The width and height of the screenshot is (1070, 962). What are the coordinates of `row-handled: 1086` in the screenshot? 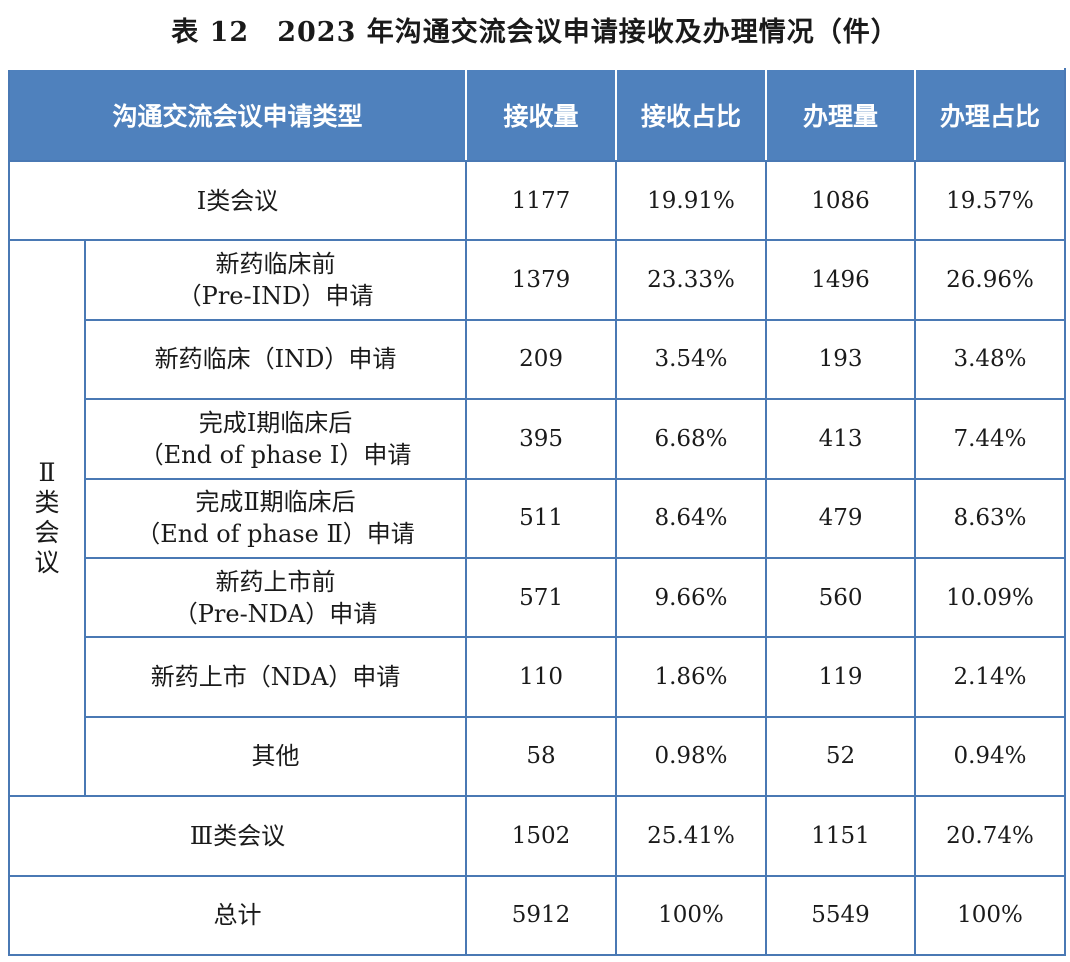 It's located at (841, 200).